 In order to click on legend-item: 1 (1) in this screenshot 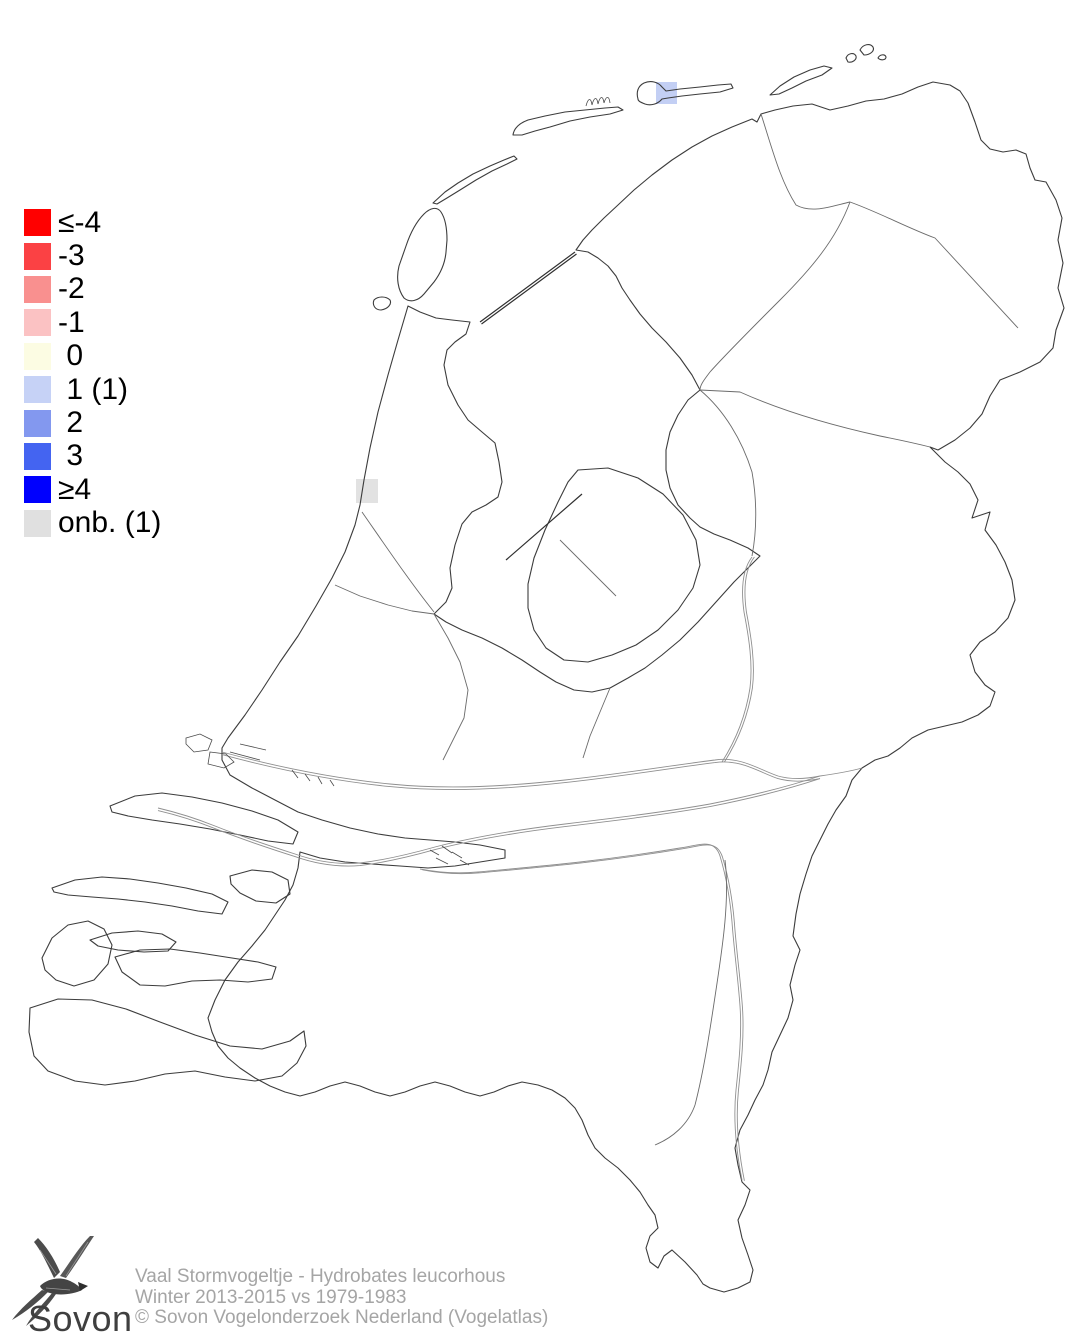, I will do `click(92, 389)`.